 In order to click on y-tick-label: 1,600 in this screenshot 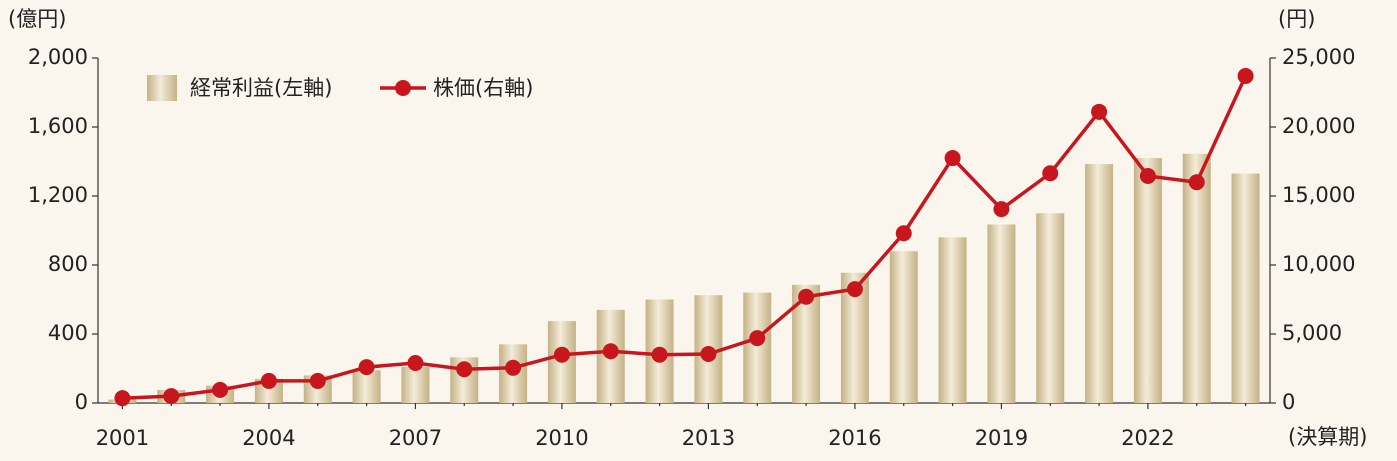, I will do `click(58, 126)`.